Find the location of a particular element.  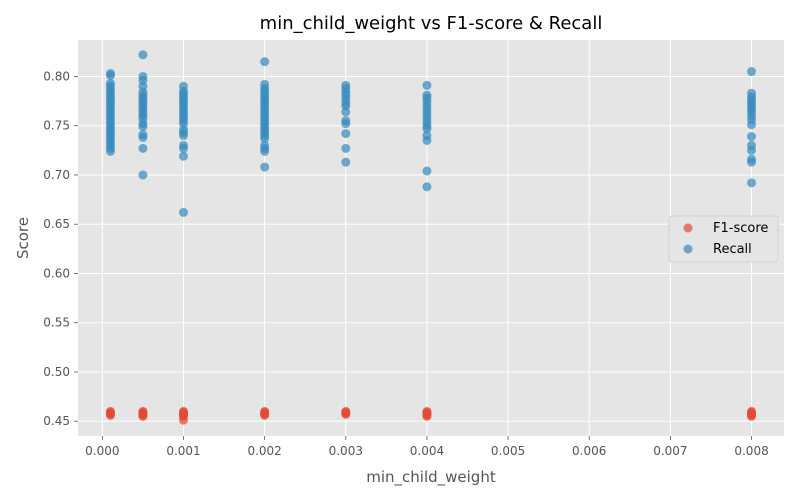

x-tick-label: 0.001 is located at coordinates (183, 451).